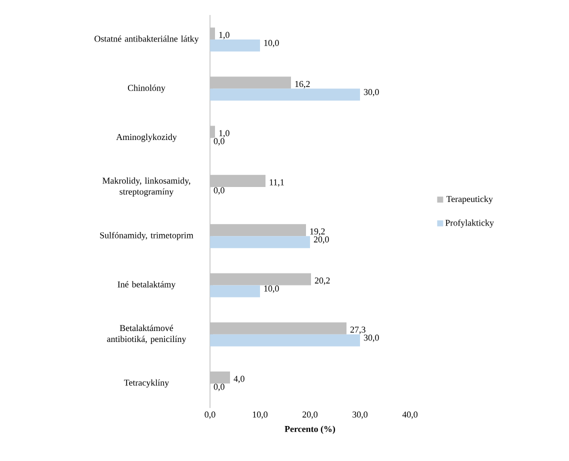 The image size is (569, 461). Describe the element at coordinates (239, 380) in the screenshot. I see `data-label: 4,0` at that location.